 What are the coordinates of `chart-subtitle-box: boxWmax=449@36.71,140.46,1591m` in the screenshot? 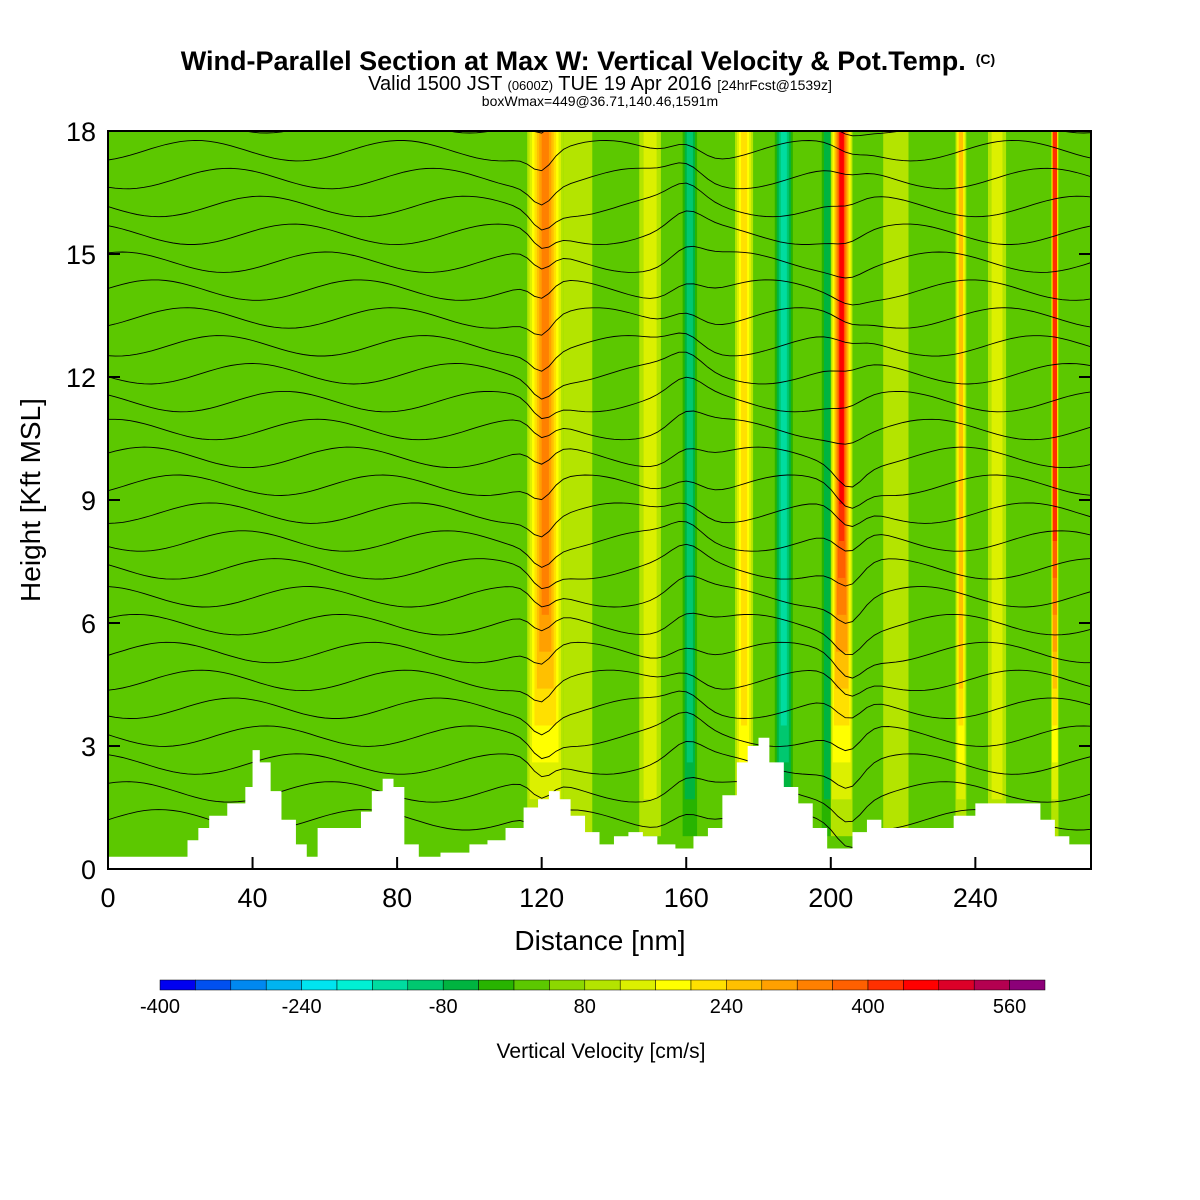 It's located at (600, 101).